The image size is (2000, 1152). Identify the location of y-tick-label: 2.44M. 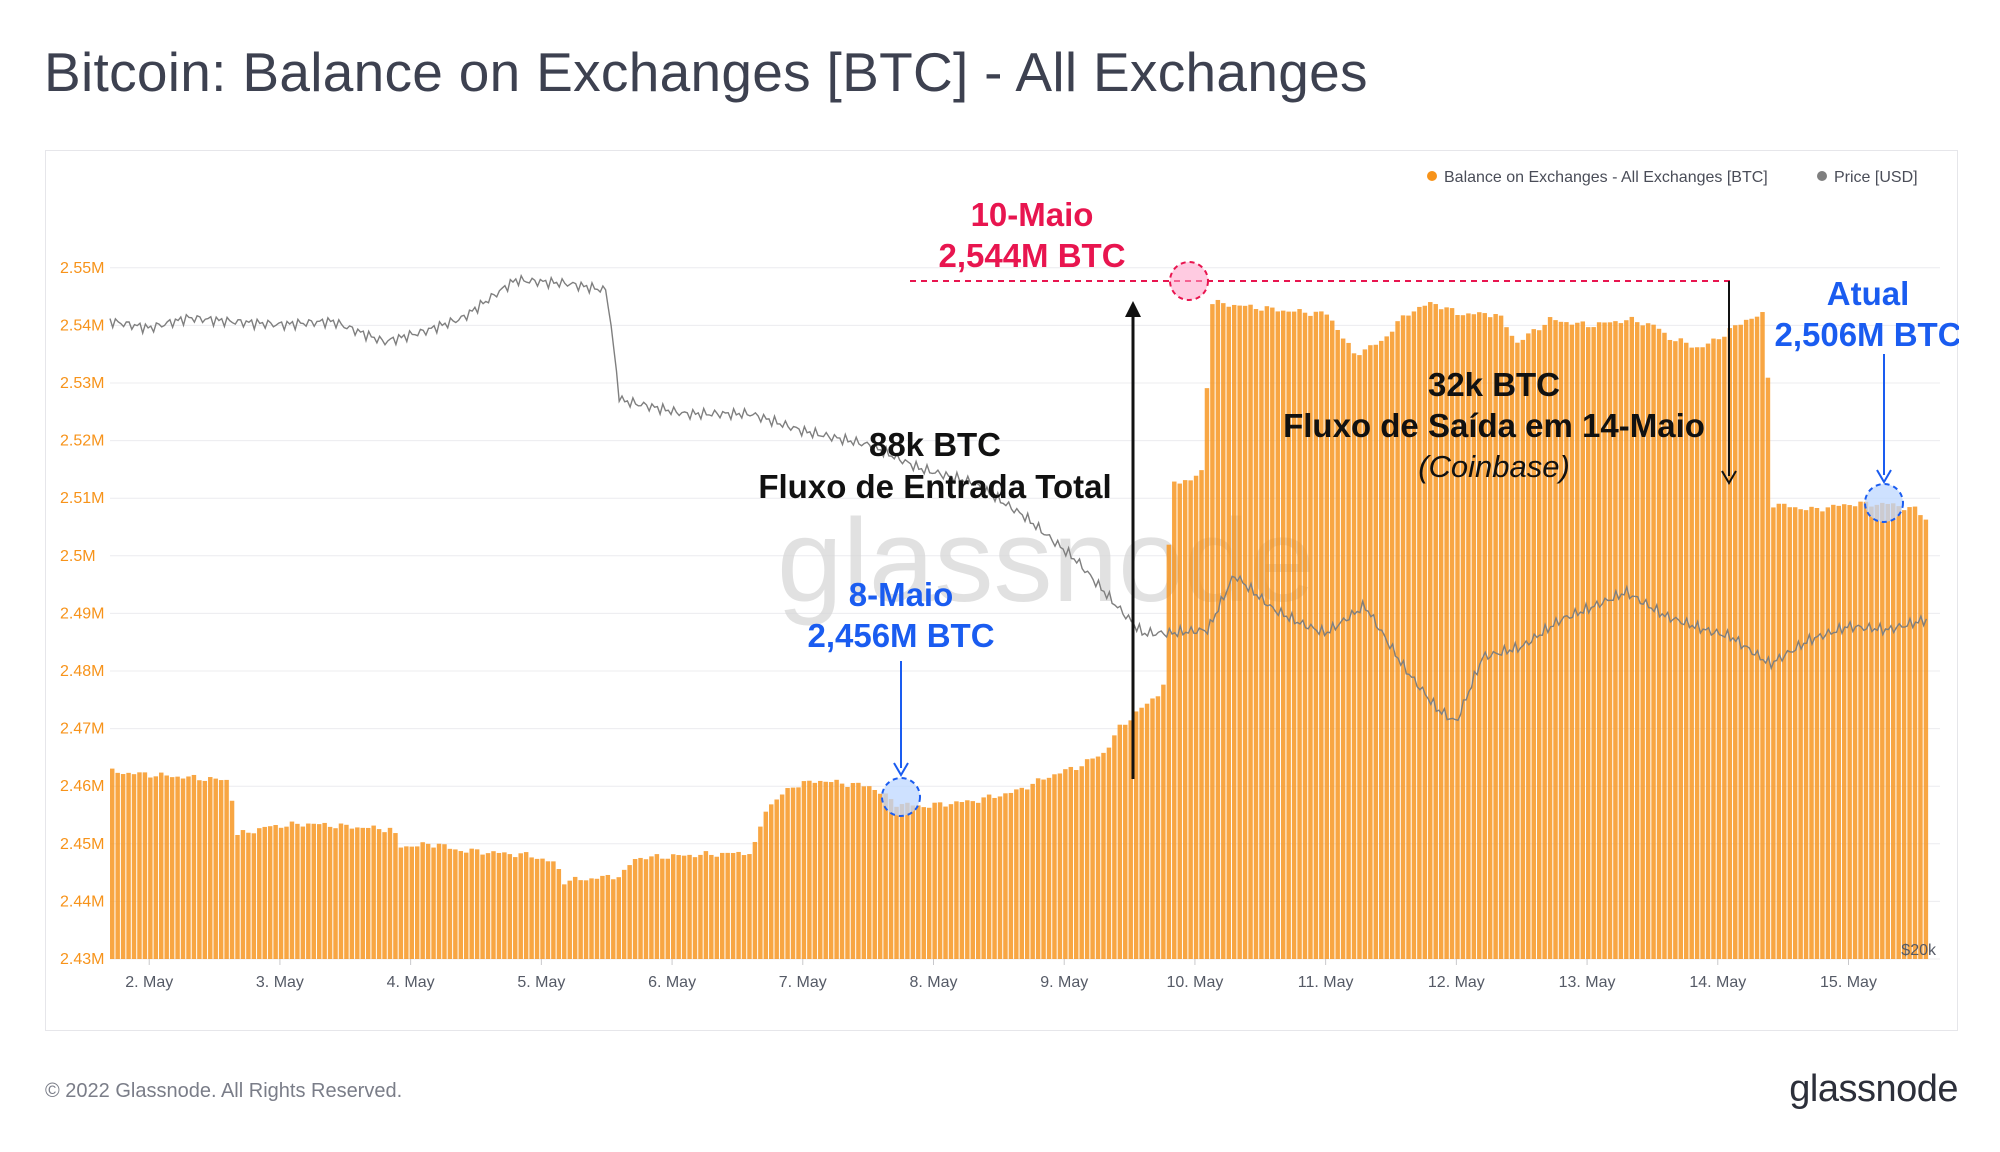
(82, 901).